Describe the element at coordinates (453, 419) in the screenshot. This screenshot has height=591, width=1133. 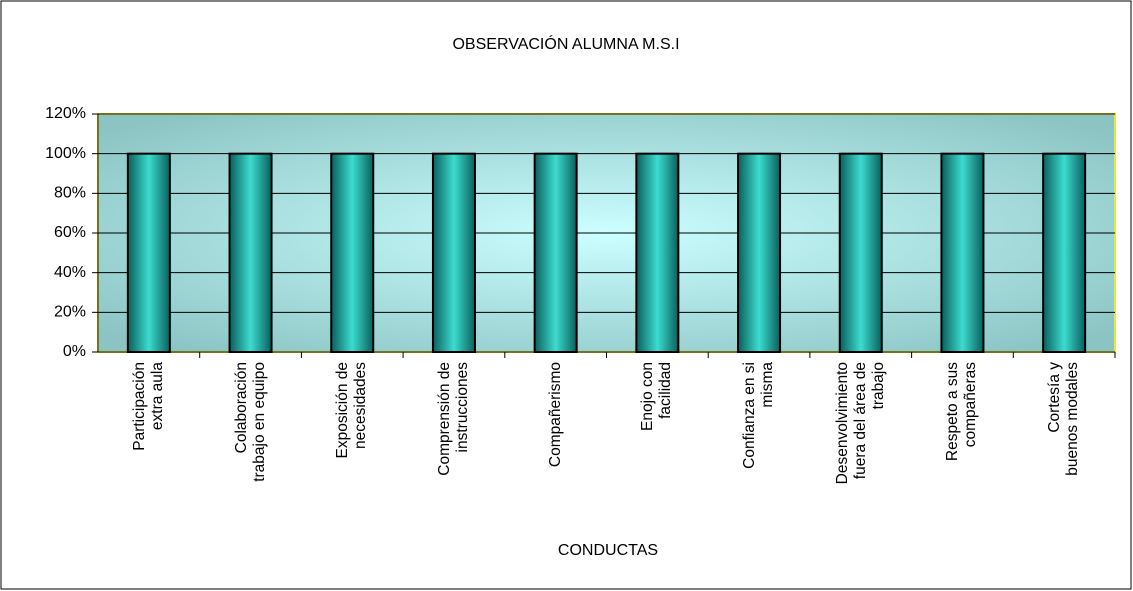
I see `x-tick-label: Comprensión de instrucciones` at that location.